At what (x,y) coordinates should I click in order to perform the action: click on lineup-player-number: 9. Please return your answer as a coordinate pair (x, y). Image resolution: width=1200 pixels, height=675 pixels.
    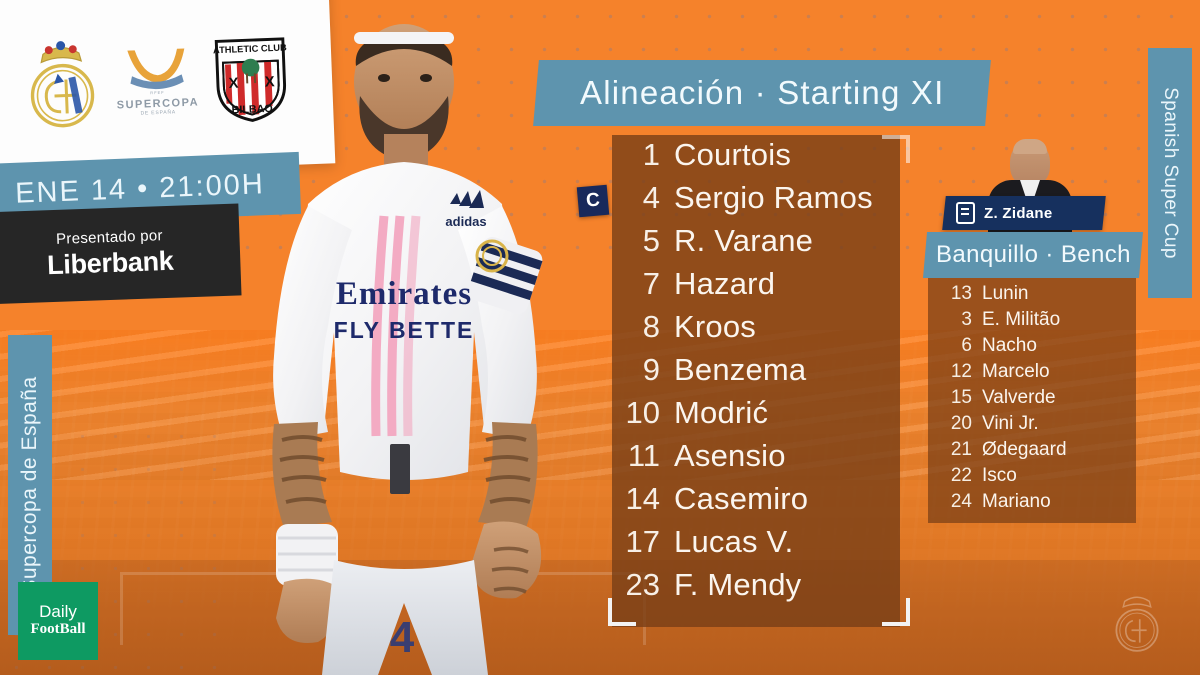
    Looking at the image, I should click on (651, 369).